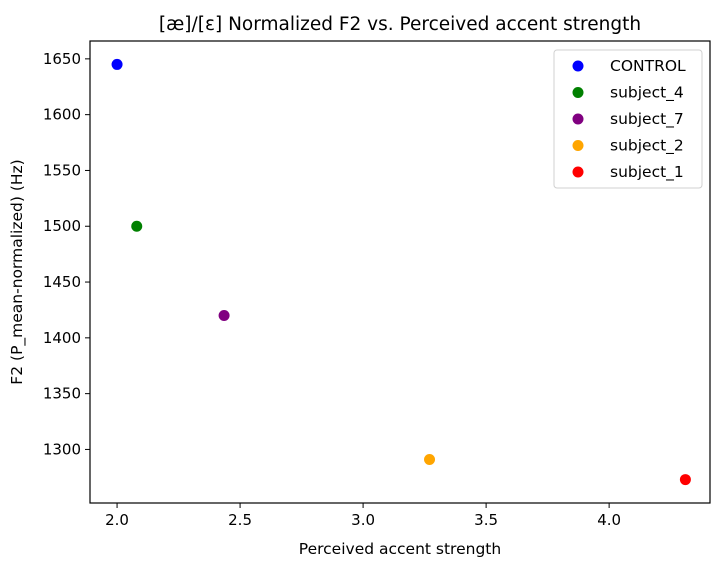  Describe the element at coordinates (609, 520) in the screenshot. I see `x-tick-label: 4.0` at that location.